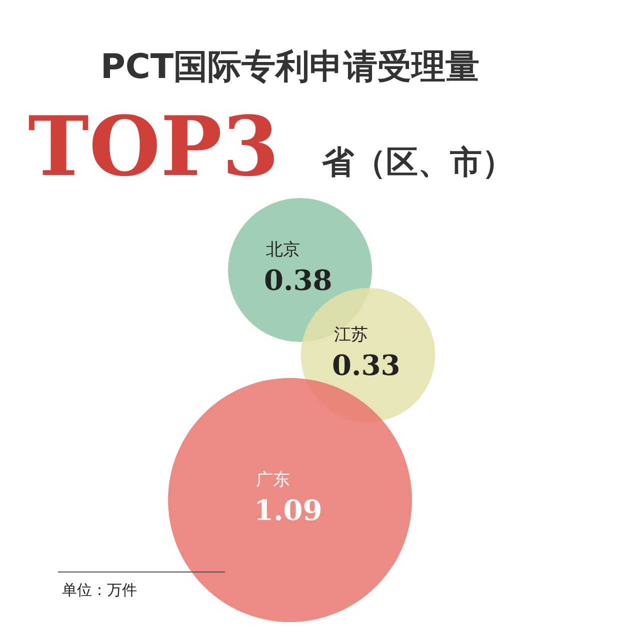  I want to click on data-label: 0.33, so click(366, 365).